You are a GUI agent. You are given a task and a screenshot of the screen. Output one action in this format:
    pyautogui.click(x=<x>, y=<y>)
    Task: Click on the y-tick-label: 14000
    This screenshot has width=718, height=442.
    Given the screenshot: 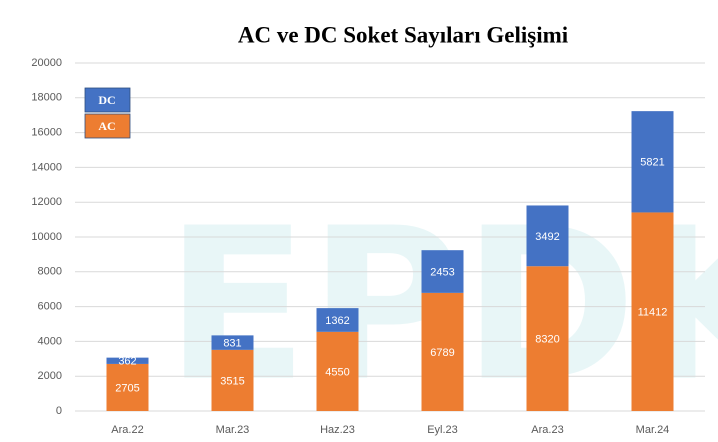 What is the action you would take?
    pyautogui.click(x=46, y=167)
    